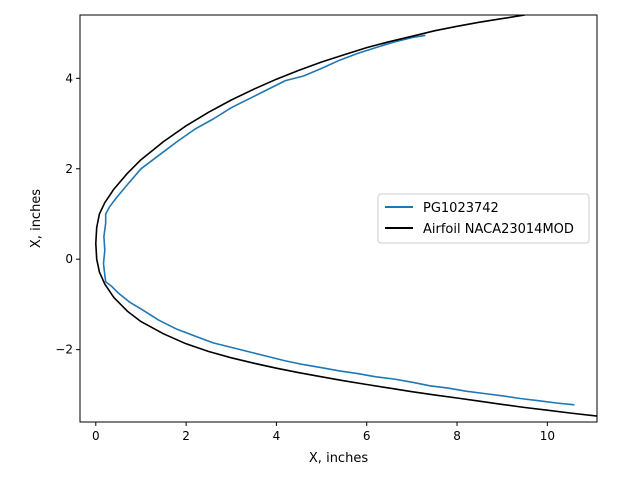 The image size is (640, 480). What do you see at coordinates (457, 436) in the screenshot?
I see `x-tick-label: 8` at bounding box center [457, 436].